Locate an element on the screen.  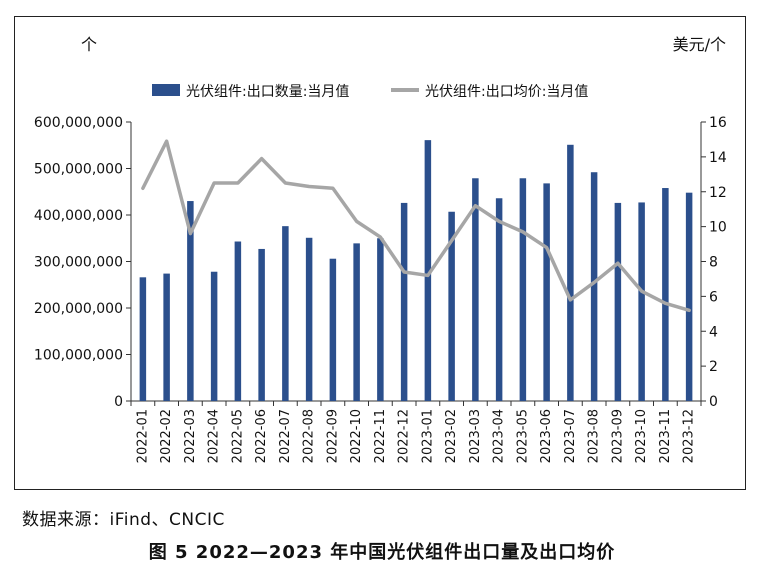
x-tick-label: 2022-07 is located at coordinates (285, 436).